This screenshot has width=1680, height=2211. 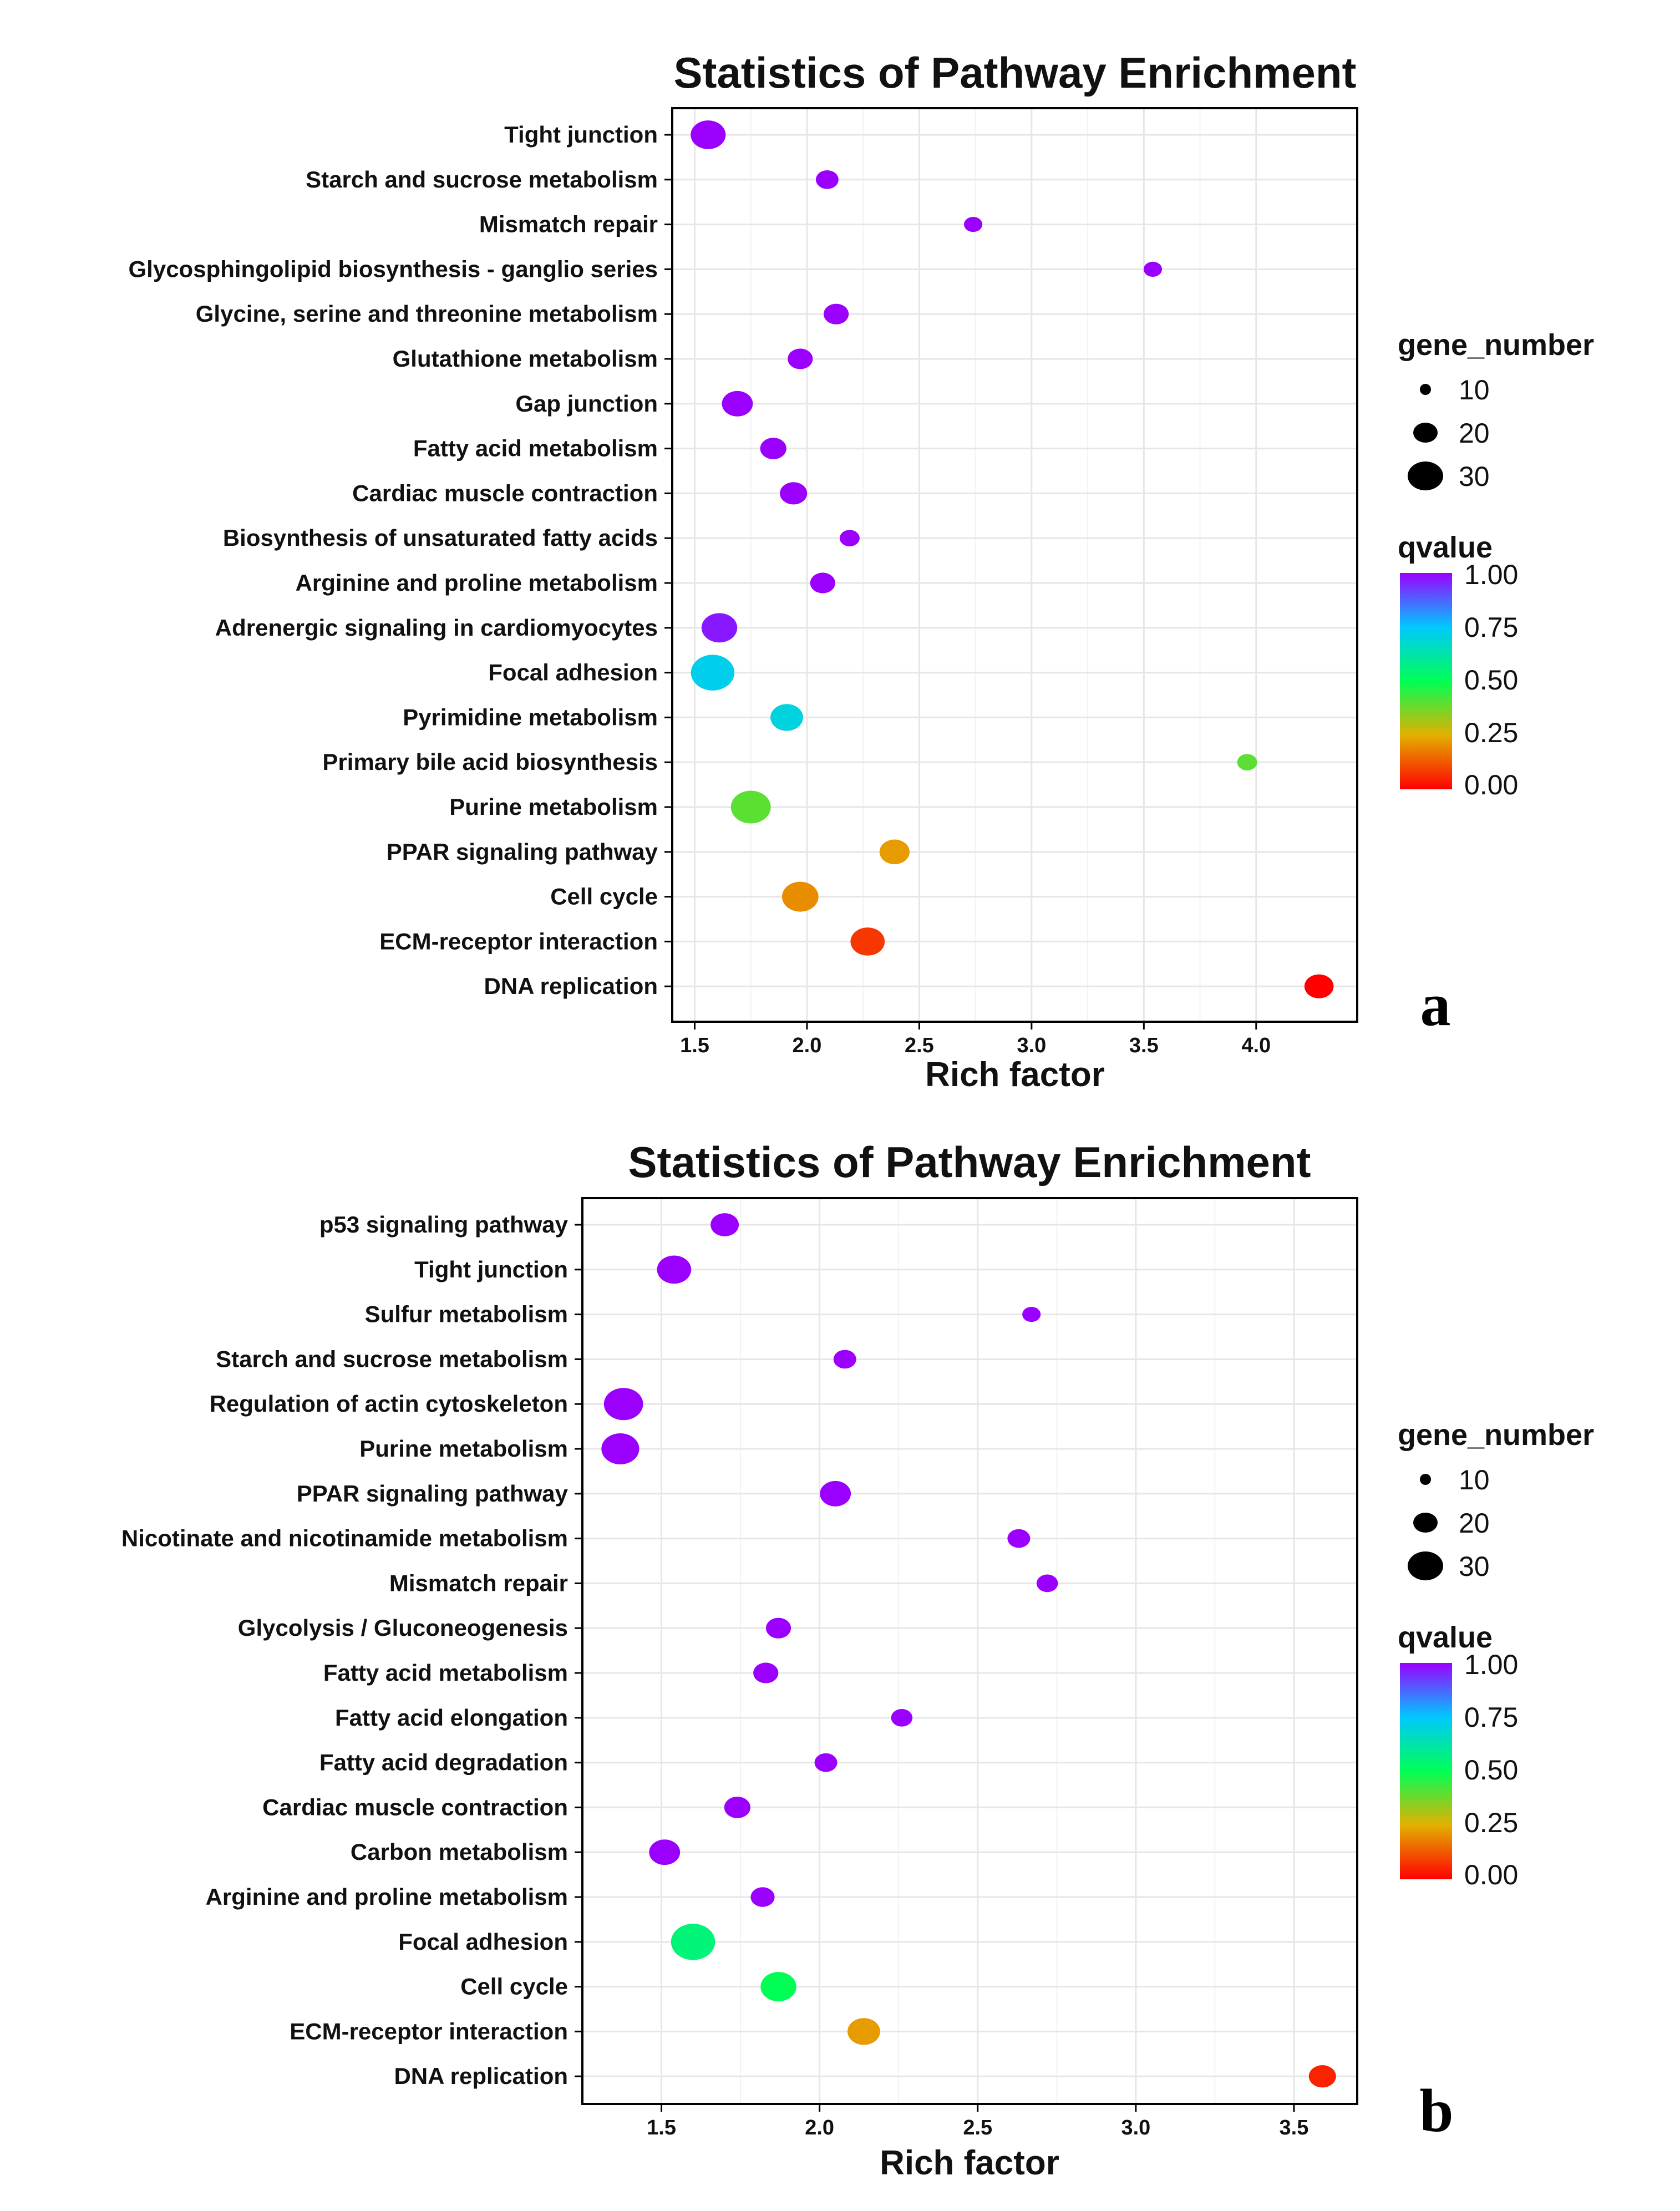 What do you see at coordinates (1436, 1005) in the screenshot?
I see `panel-label: a` at bounding box center [1436, 1005].